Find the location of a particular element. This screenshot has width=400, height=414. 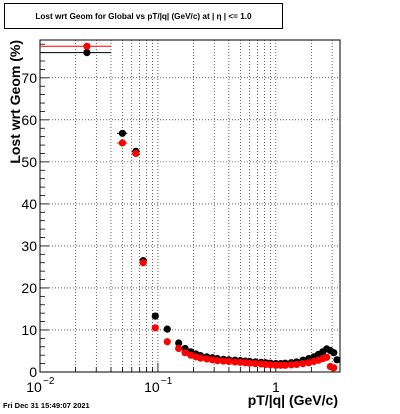

y-tick-label: 50 is located at coordinates (29, 162).